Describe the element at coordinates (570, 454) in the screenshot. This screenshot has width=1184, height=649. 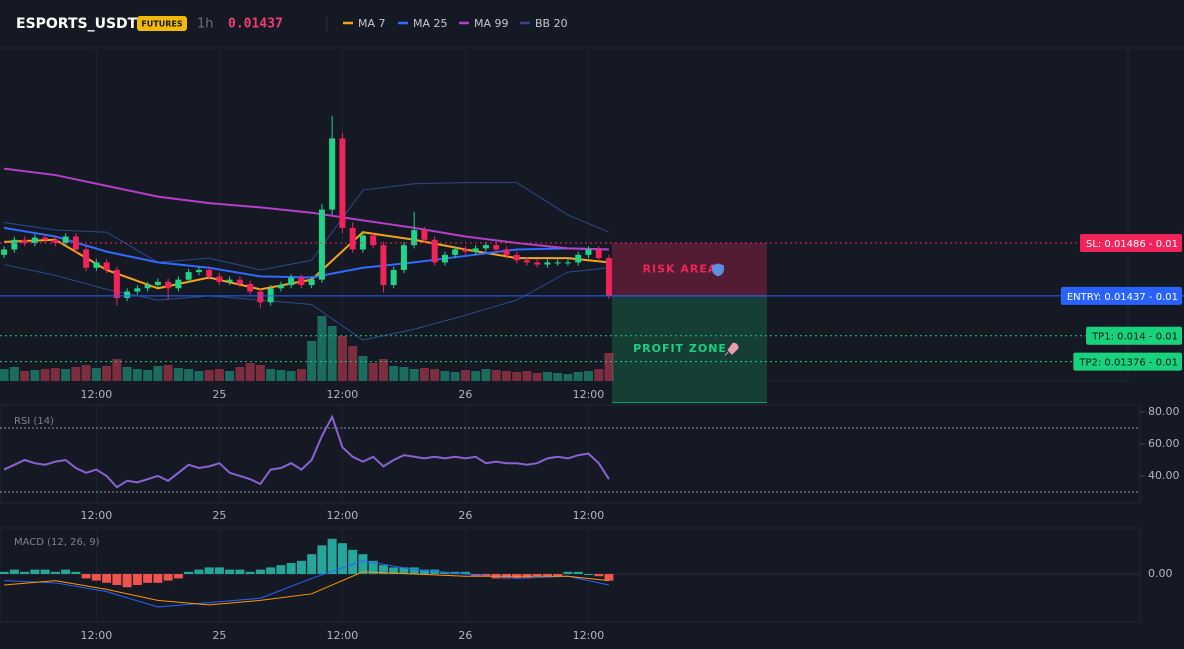
I see `rsi-pane` at that location.